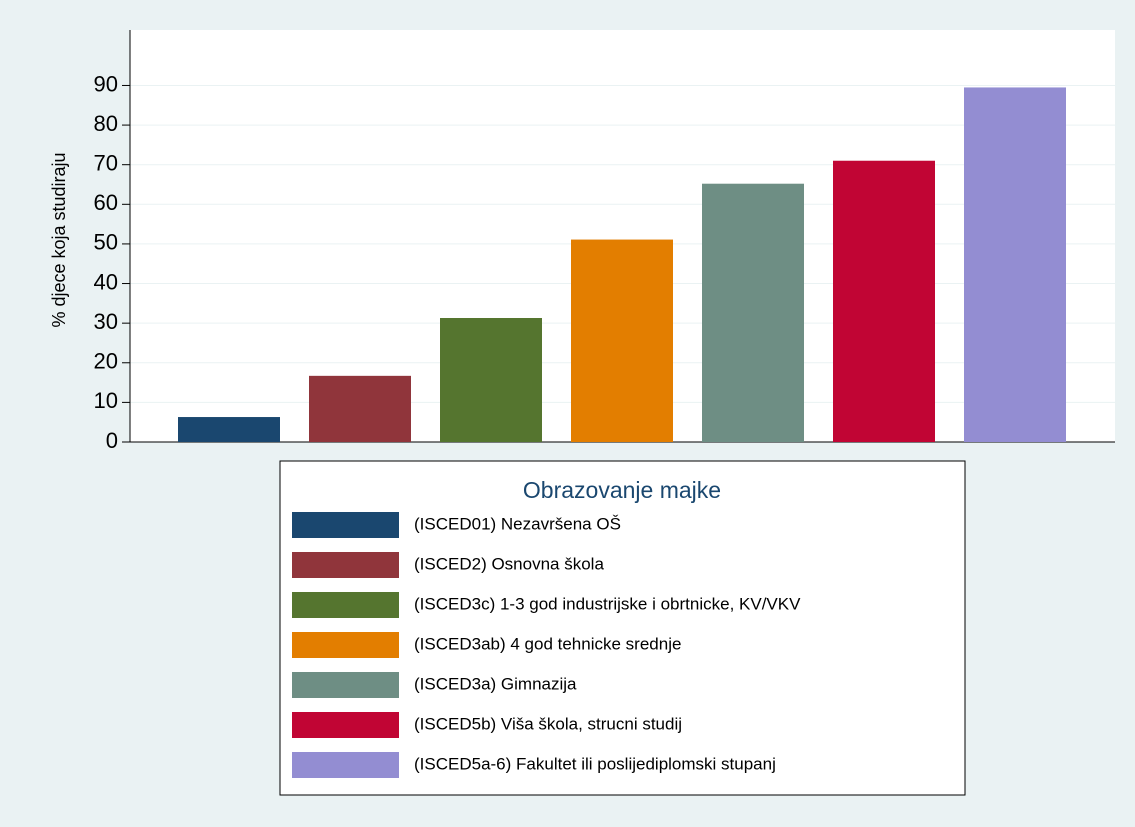 This screenshot has width=1135, height=827. What do you see at coordinates (106, 163) in the screenshot?
I see `y-tick-label: 70` at bounding box center [106, 163].